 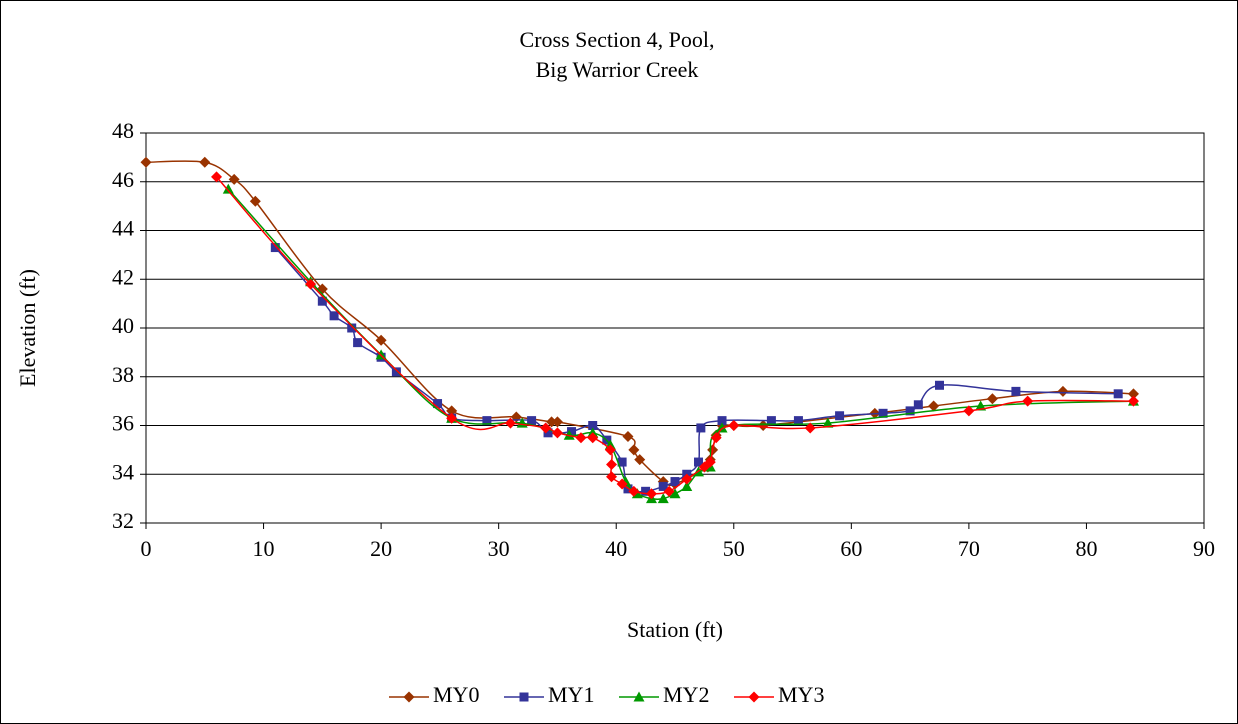 I want to click on y-tick-label: 44, so click(x=123, y=228).